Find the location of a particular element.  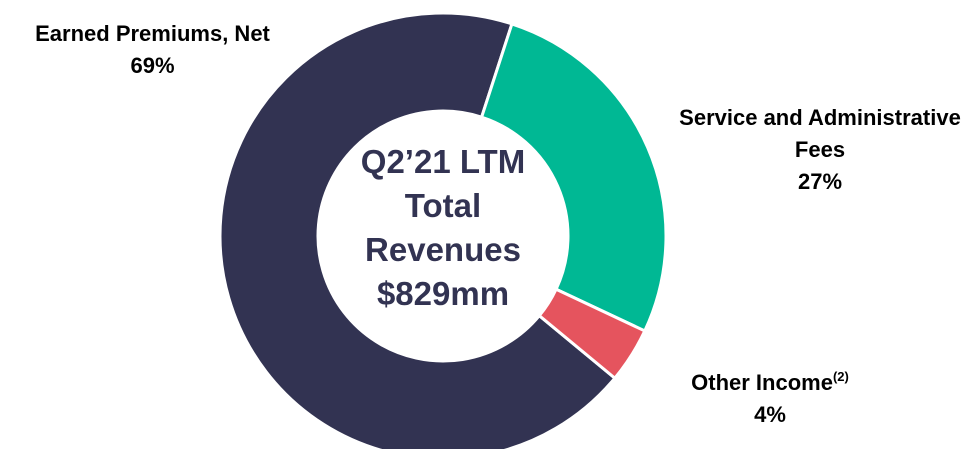

category-label: Service and Administrative Fees is located at coordinates (820, 133).